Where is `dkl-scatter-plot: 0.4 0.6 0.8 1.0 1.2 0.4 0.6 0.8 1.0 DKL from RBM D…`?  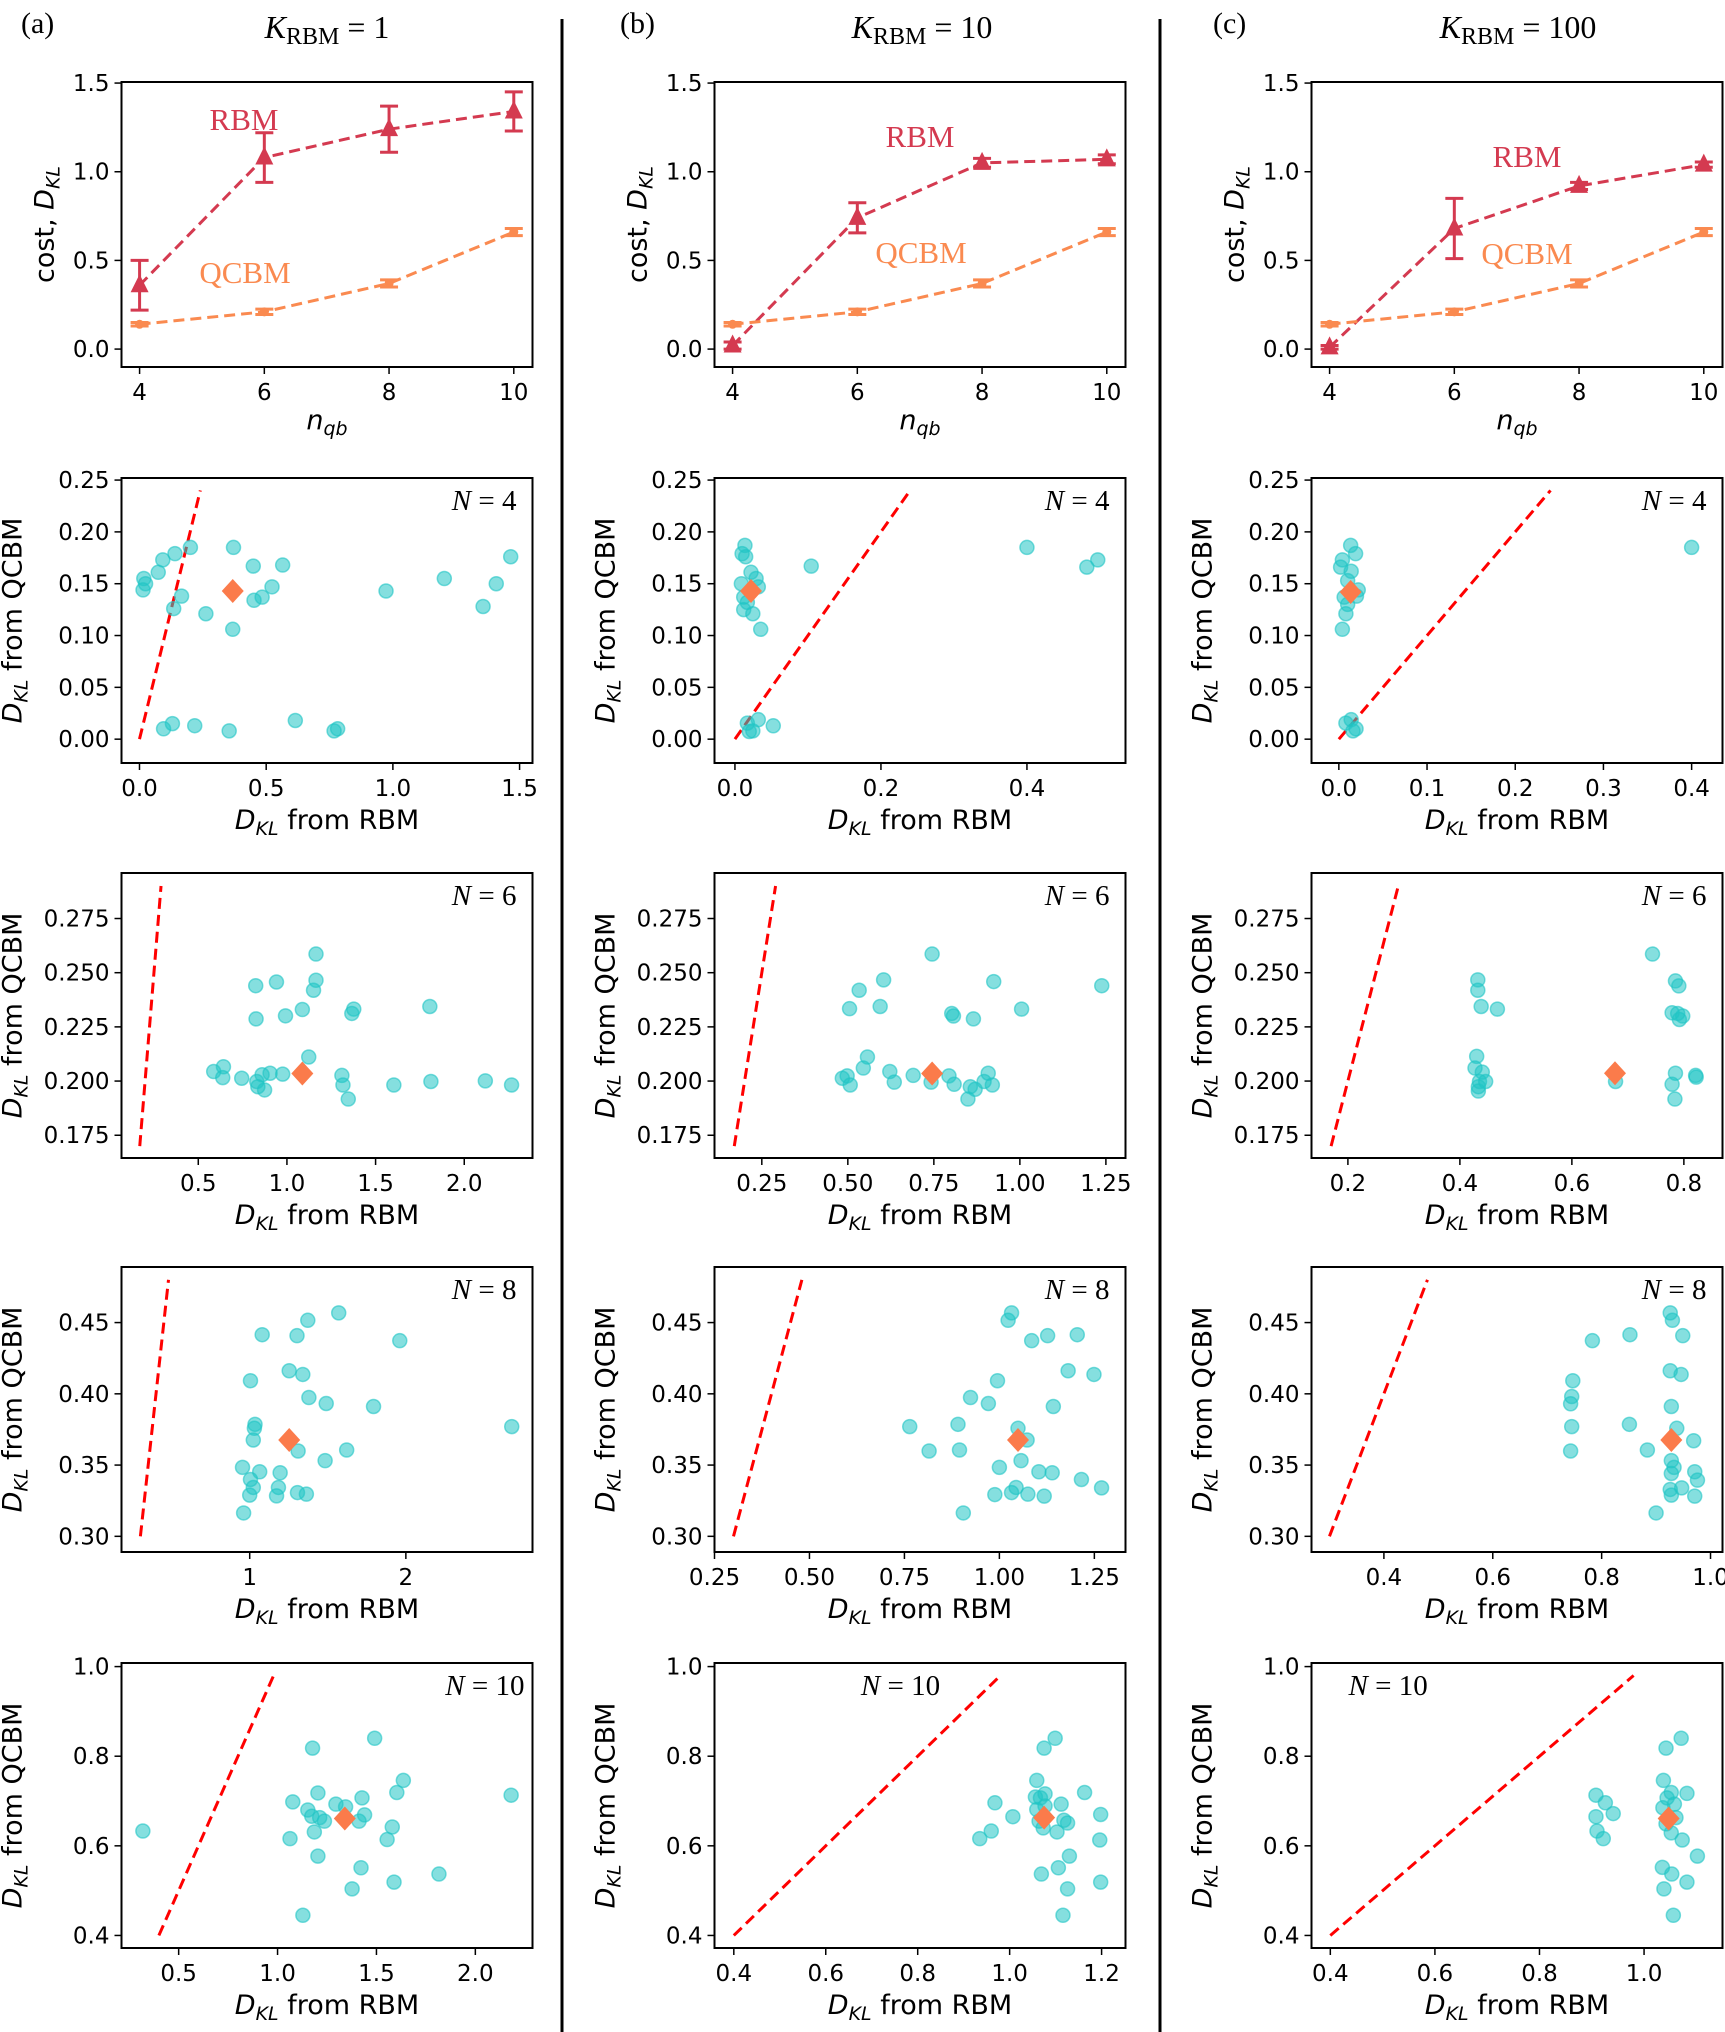
dkl-scatter-plot: 0.4 0.6 0.8 1.0 1.2 0.4 0.6 0.8 1.0 DKL from RBM D… is located at coordinates (859, 1840).